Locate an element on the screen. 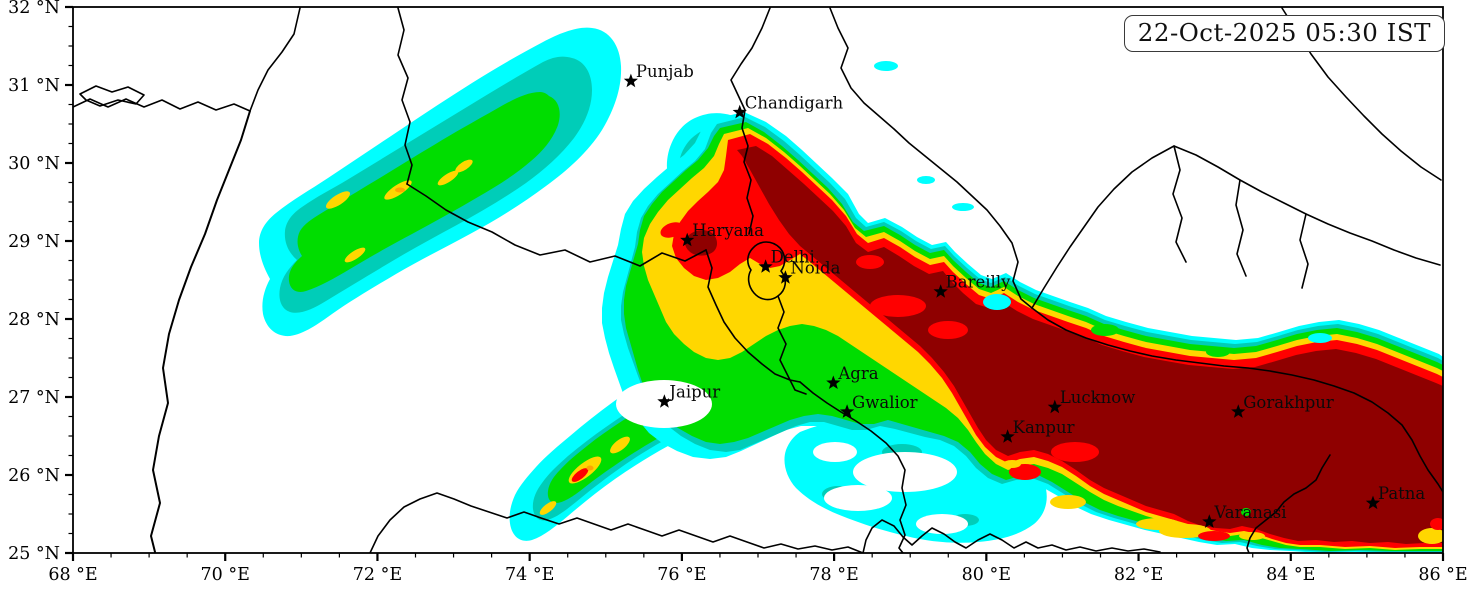 The width and height of the screenshot is (1471, 591). y-axis-tick-label: 26 °N is located at coordinates (34, 476).